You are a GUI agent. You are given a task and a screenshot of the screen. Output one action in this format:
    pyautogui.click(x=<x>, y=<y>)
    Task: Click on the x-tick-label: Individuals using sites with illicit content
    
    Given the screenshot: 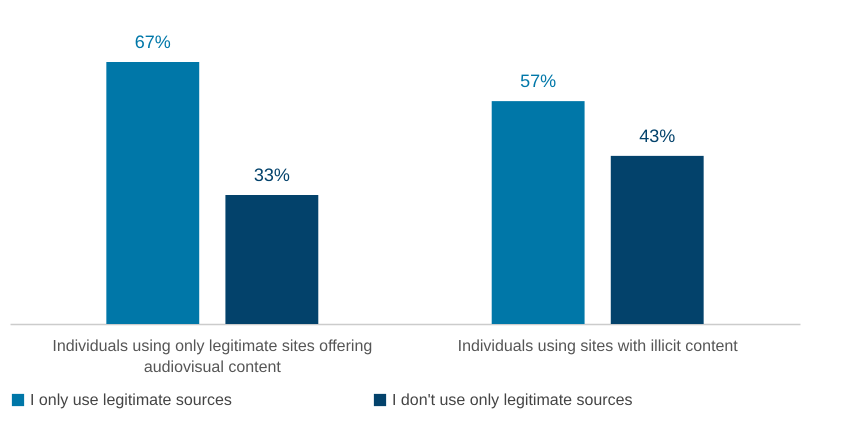 What is the action you would take?
    pyautogui.click(x=598, y=346)
    